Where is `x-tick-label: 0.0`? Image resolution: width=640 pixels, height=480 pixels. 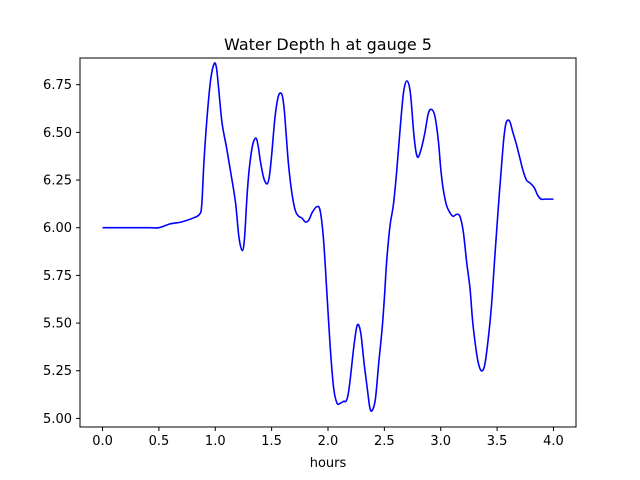 x-tick-label: 0.0 is located at coordinates (102, 441).